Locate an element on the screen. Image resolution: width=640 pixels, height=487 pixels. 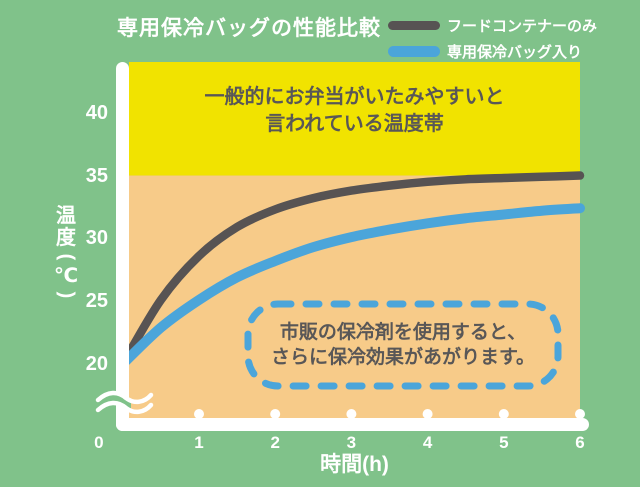
danger-band-label-line2: 言われている温度帯 is located at coordinates (354, 124).